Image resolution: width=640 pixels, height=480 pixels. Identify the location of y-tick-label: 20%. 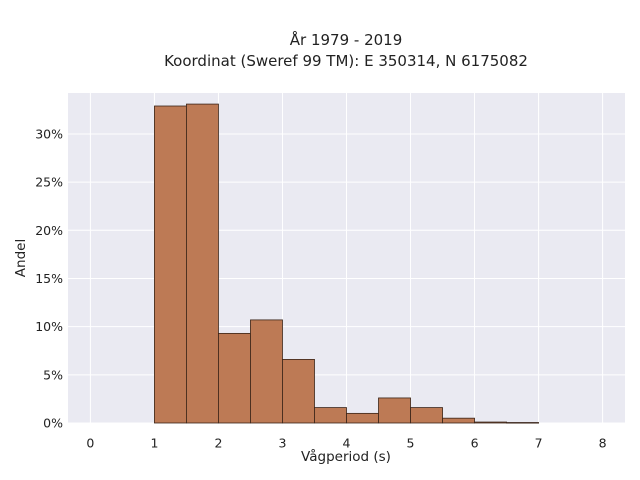
(49, 230).